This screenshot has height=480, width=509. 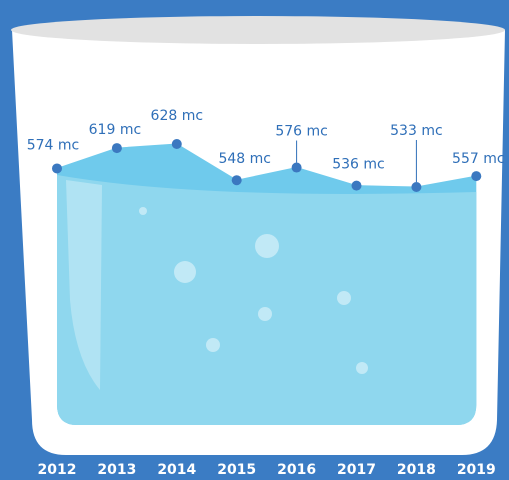 I want to click on value-label: 576 mc, so click(x=301, y=132).